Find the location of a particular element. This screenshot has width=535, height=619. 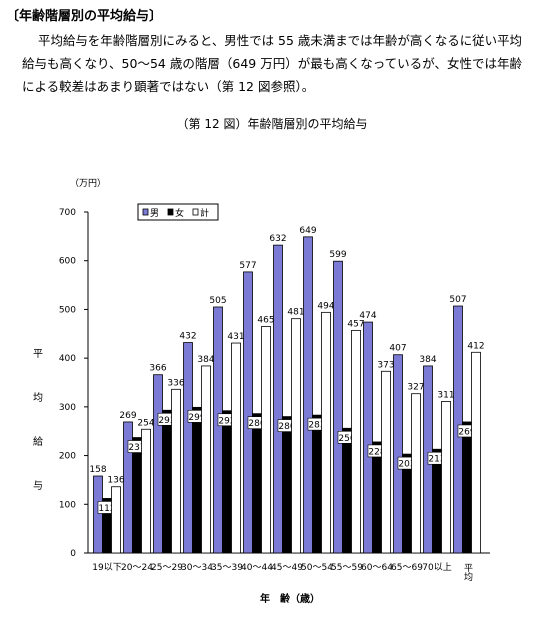

value-label: 507 is located at coordinates (457, 300).